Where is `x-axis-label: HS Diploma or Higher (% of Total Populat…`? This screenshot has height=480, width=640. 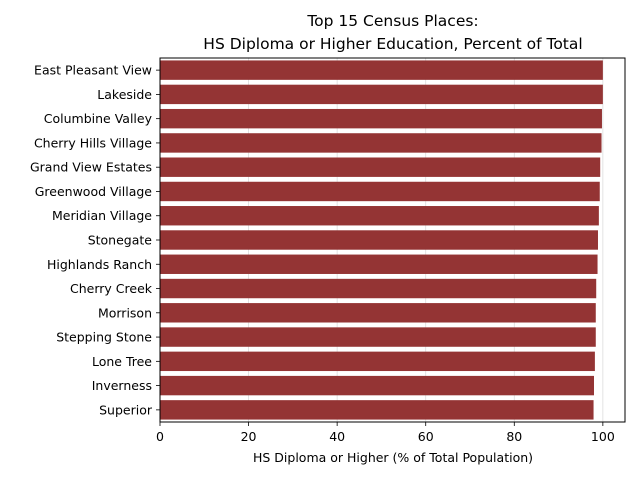 x-axis-label: HS Diploma or Higher (% of Total Populat… is located at coordinates (393, 457).